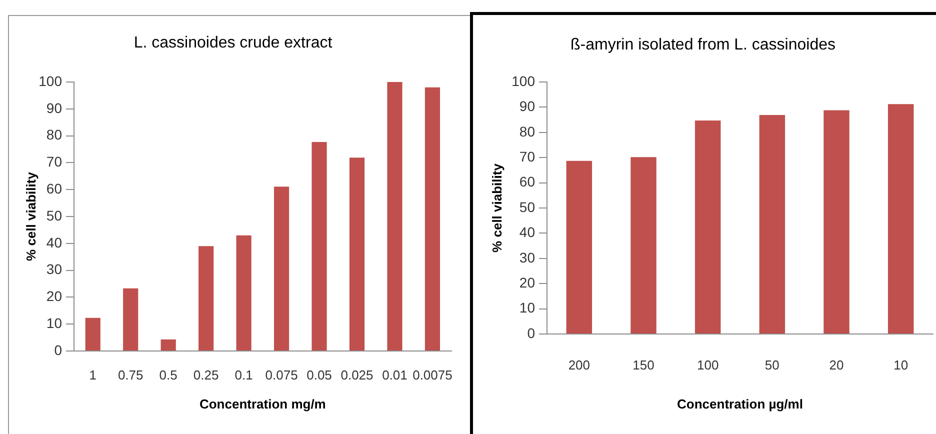 The image size is (936, 434). What do you see at coordinates (703, 45) in the screenshot?
I see `chart-title: ß-amyrin isolated from L. cassinoides` at bounding box center [703, 45].